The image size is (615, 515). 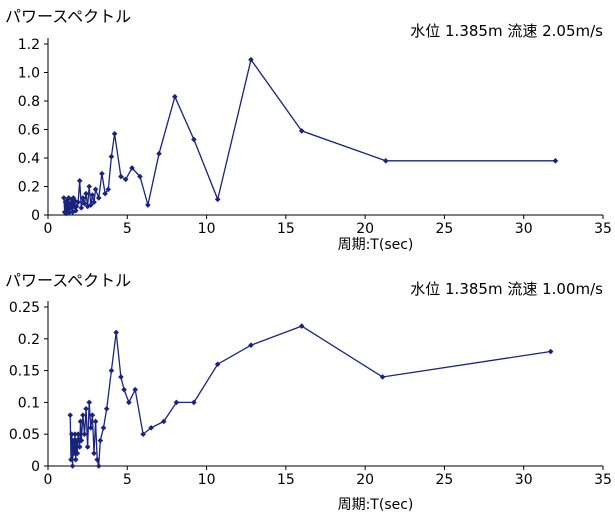 What do you see at coordinates (24, 435) in the screenshot?
I see `y-tick-label: 0.05` at bounding box center [24, 435].